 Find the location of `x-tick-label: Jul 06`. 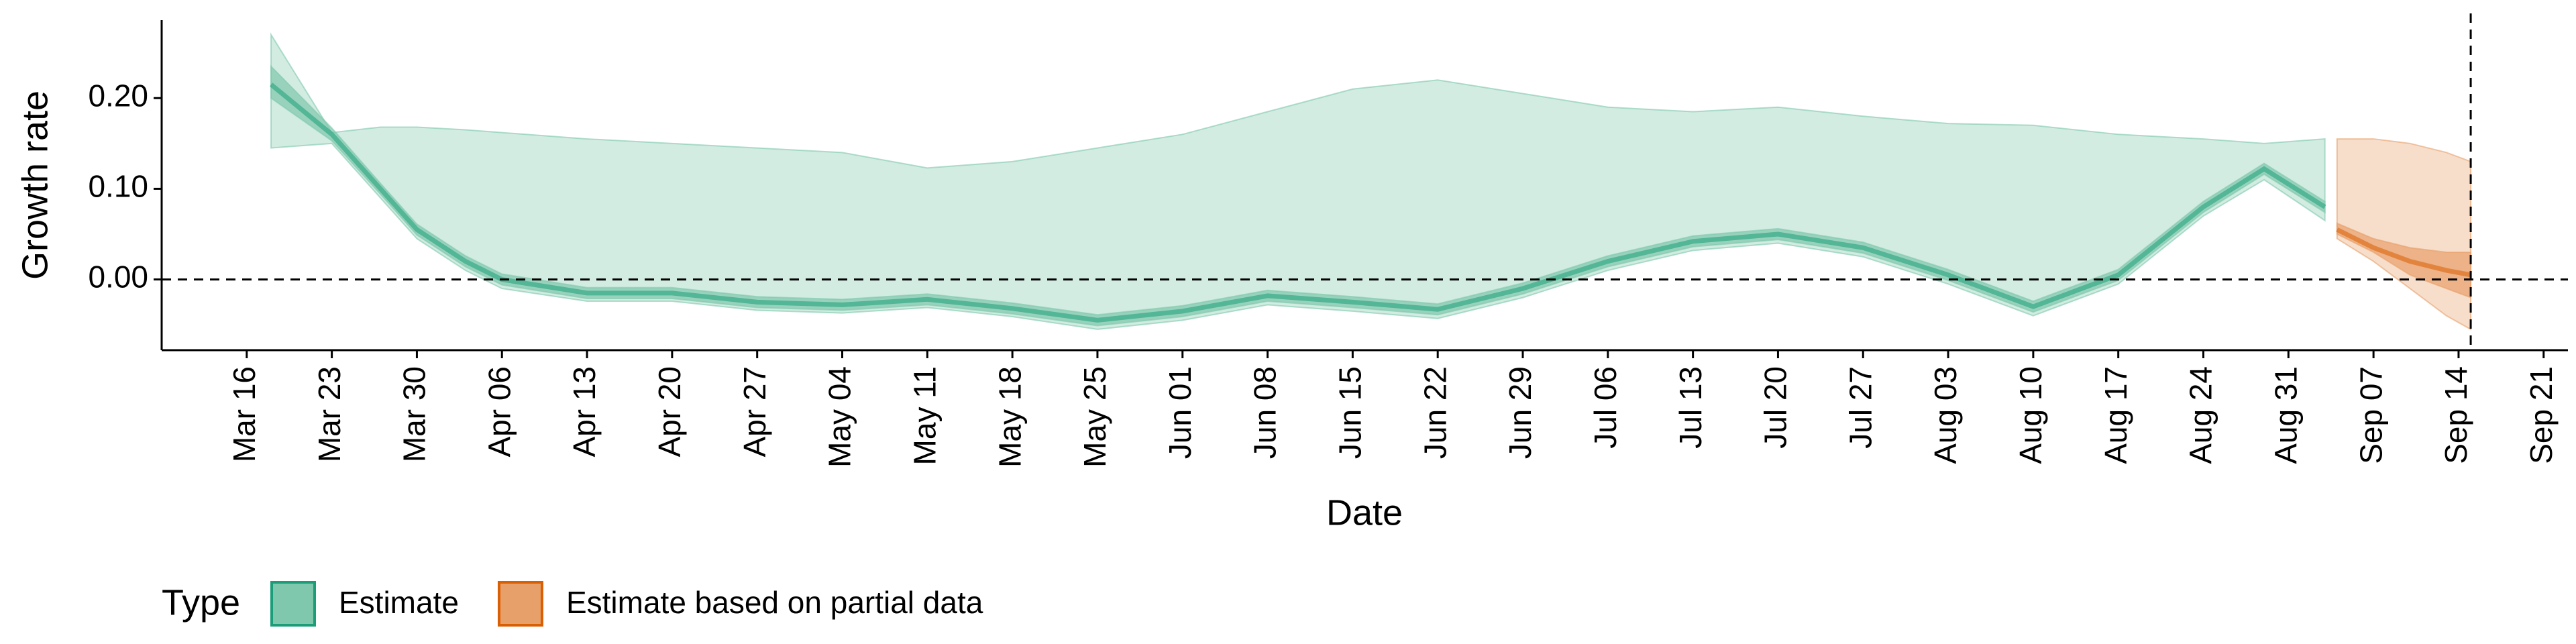

x-tick-label: Jul 06 is located at coordinates (1605, 407).